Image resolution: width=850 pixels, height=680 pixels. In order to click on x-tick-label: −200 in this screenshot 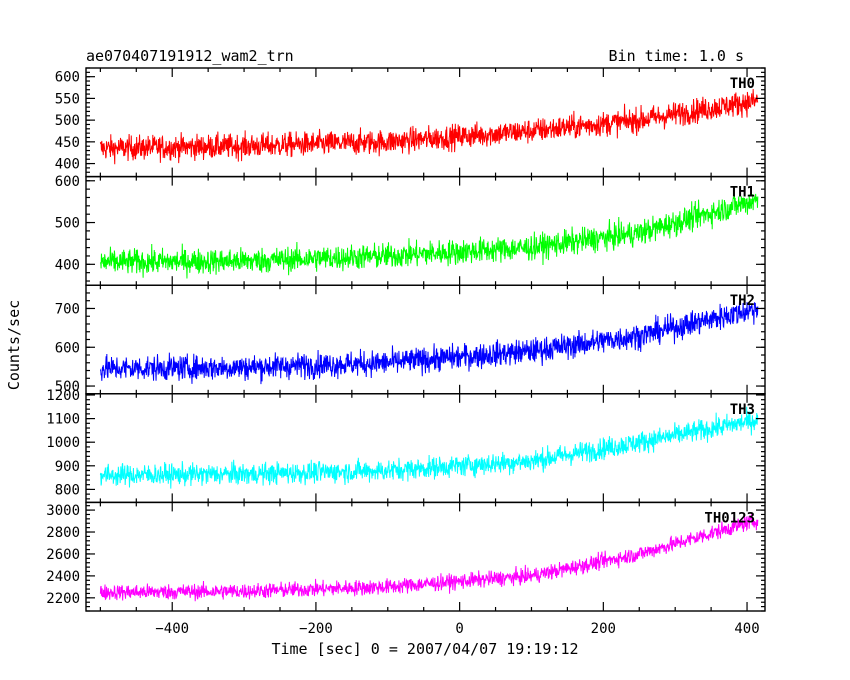, I will do `click(316, 629)`.